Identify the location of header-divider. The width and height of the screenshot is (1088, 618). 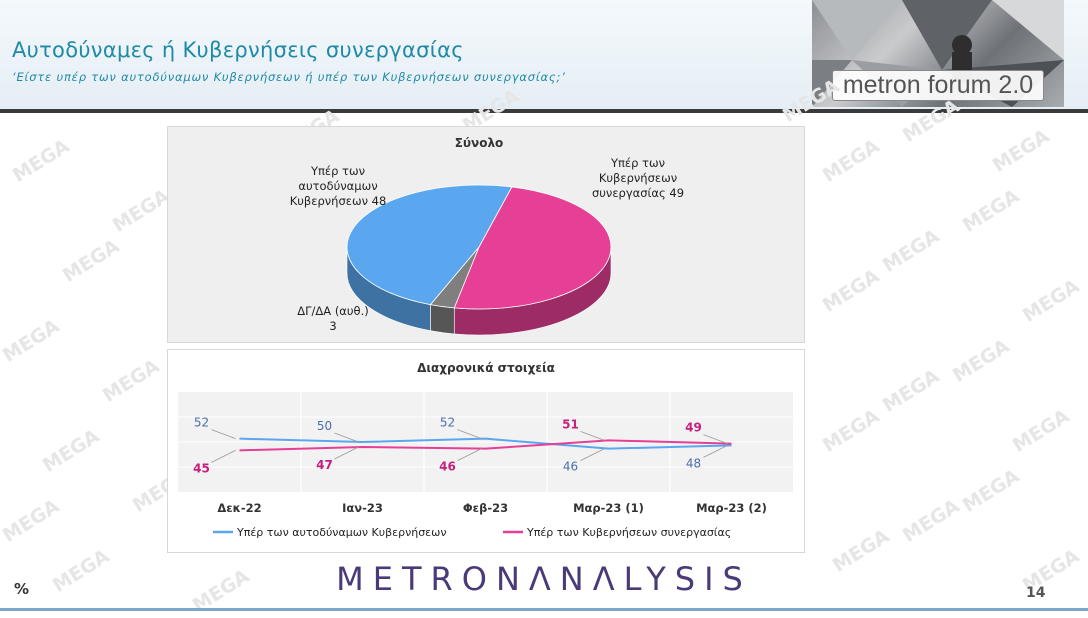
(544, 111).